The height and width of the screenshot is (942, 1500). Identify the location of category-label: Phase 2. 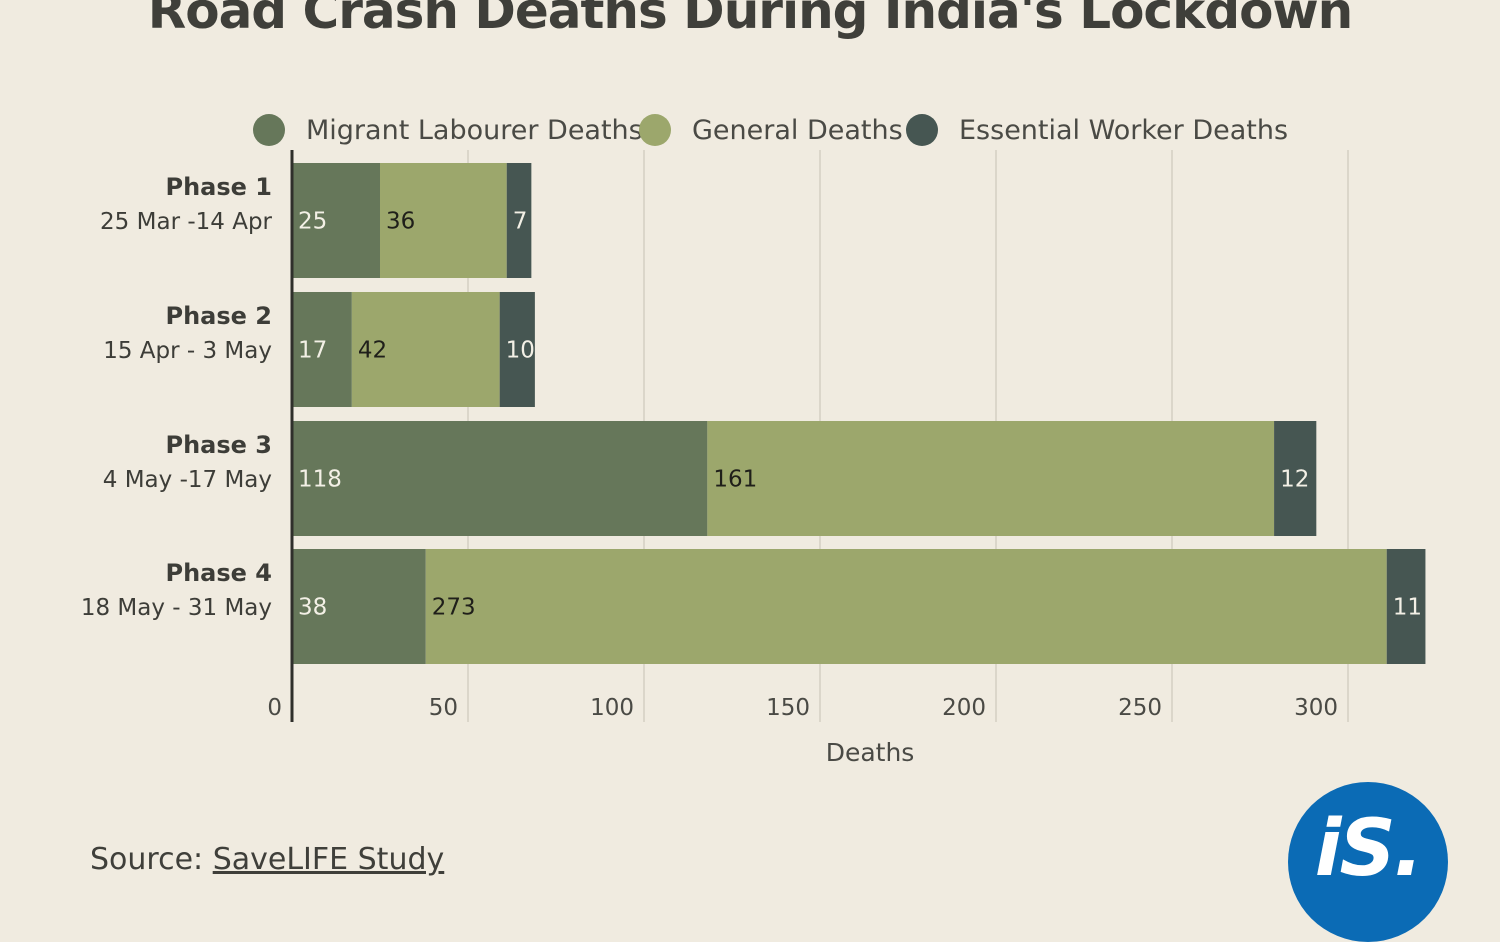
(219, 316).